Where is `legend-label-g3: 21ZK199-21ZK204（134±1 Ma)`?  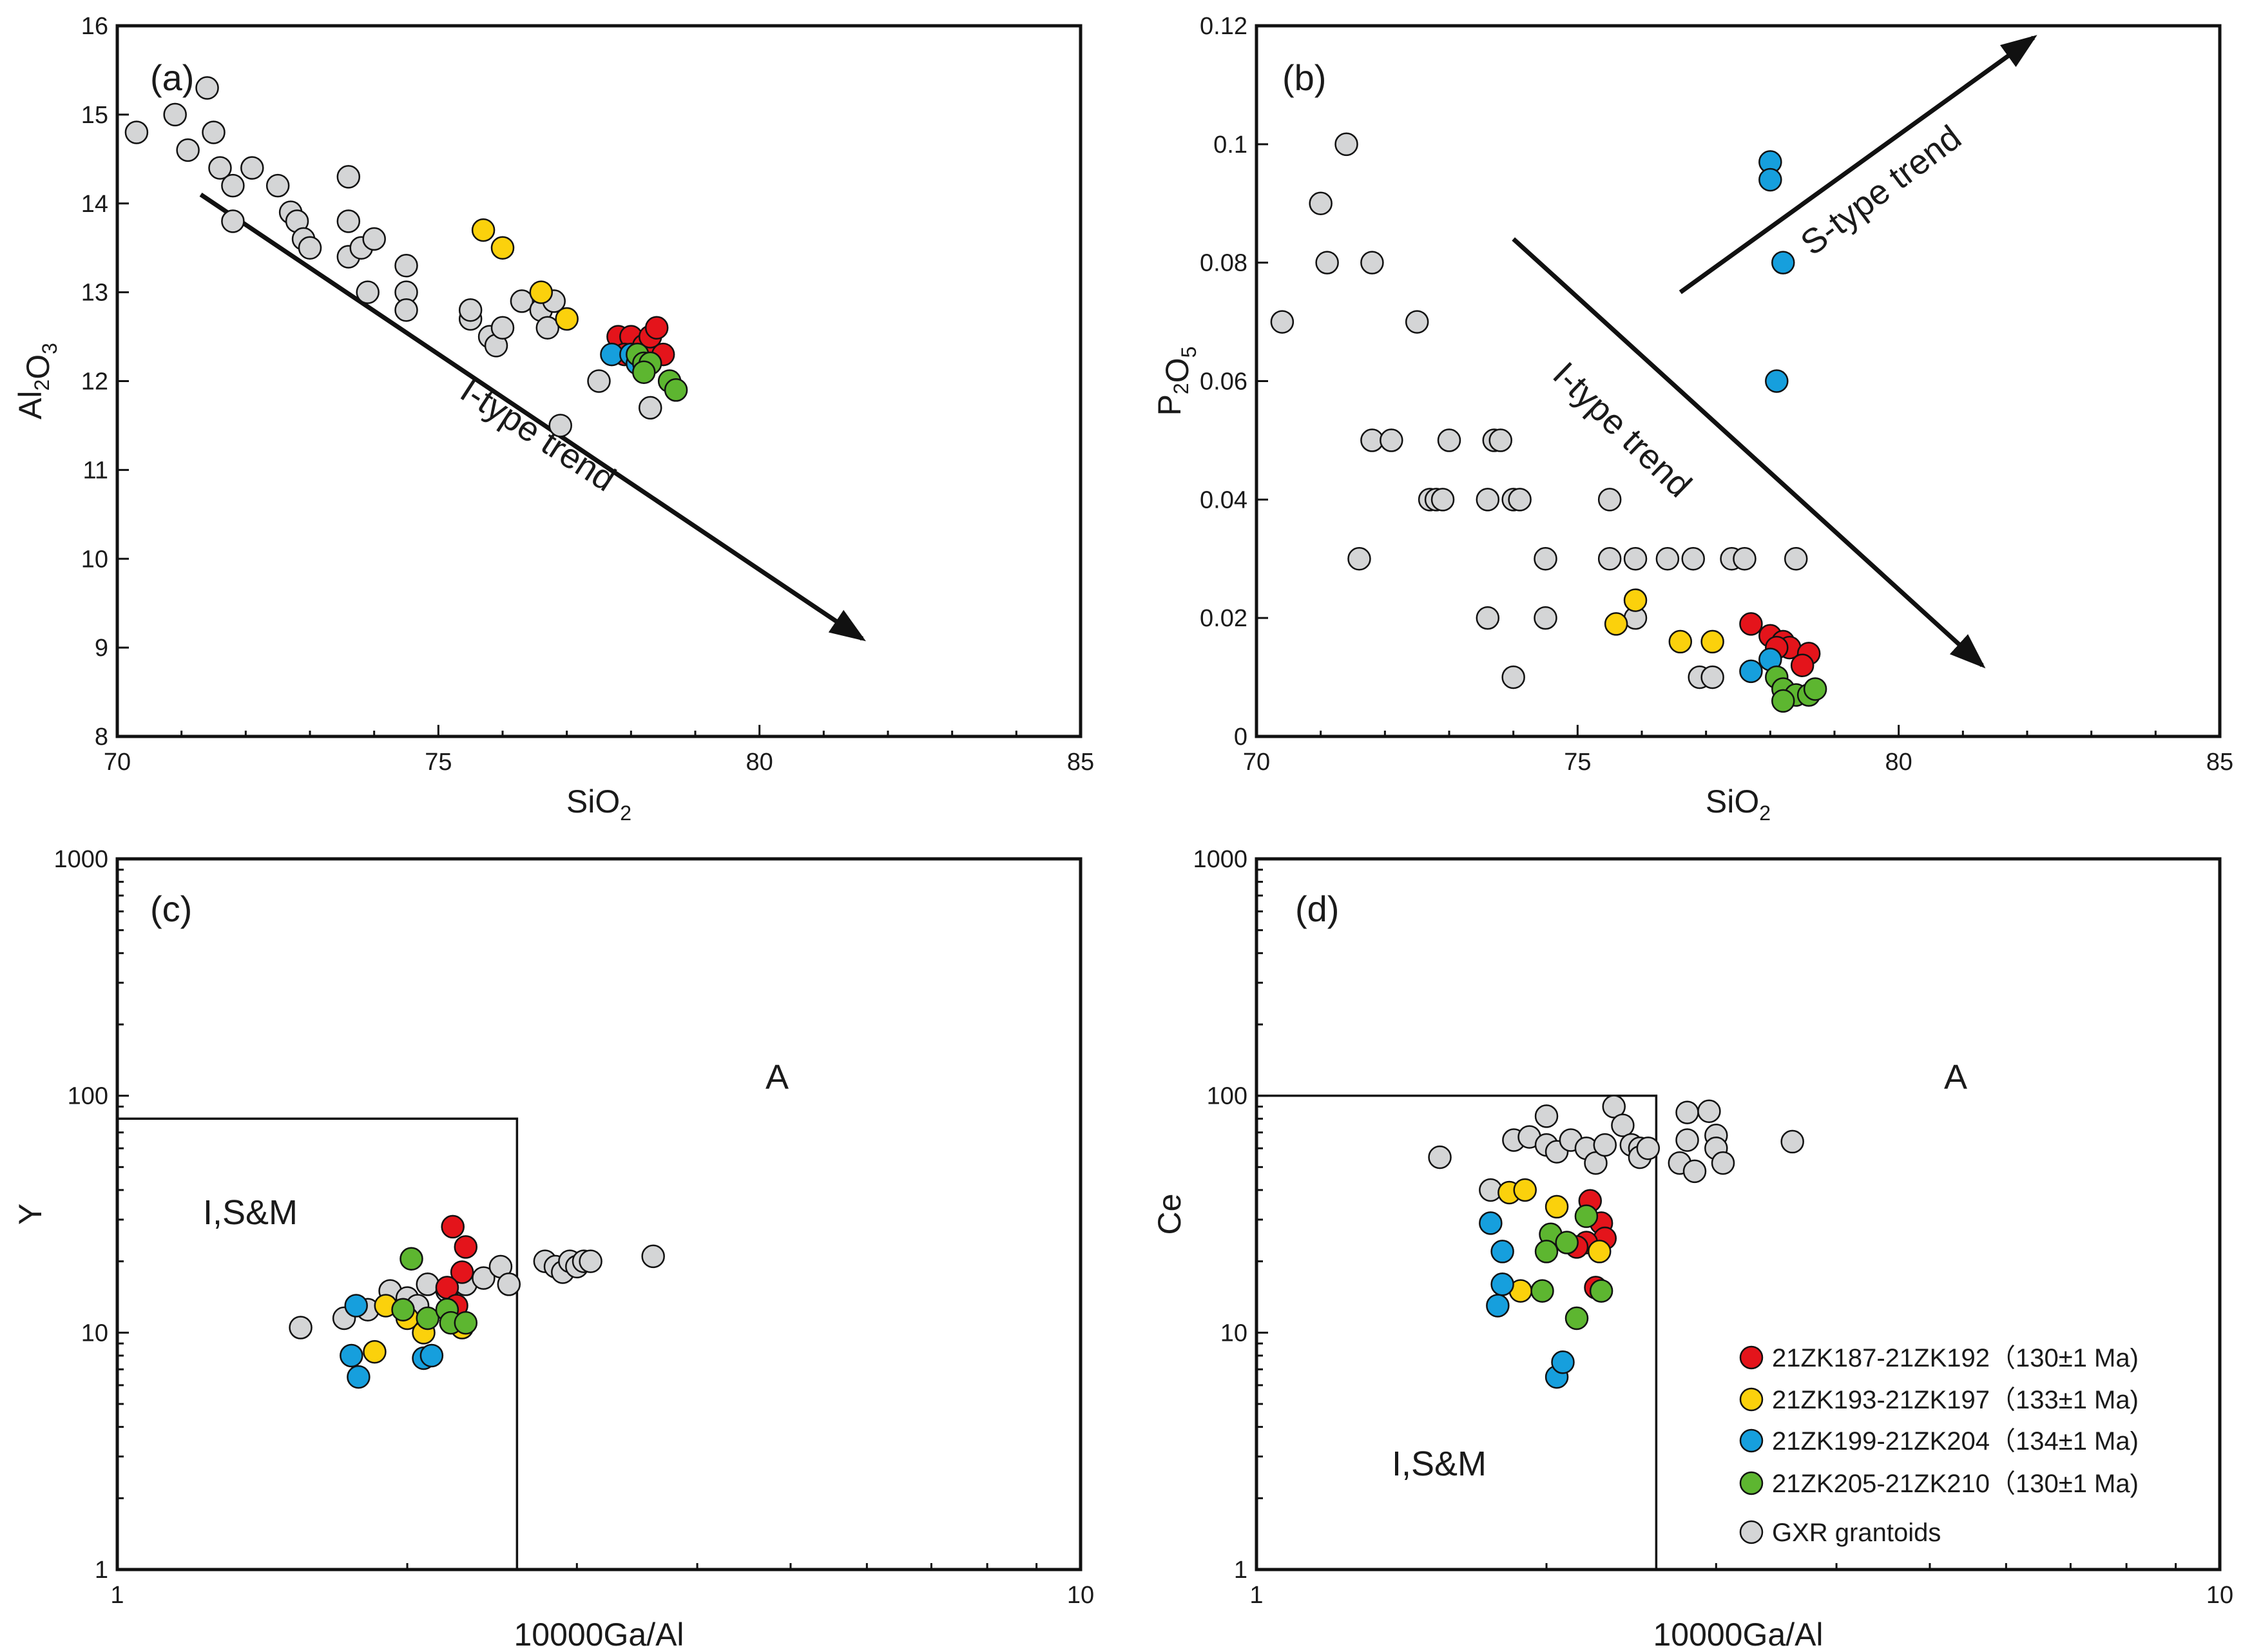
legend-label-g3: 21ZK199-21ZK204（134±1 Ma) is located at coordinates (1955, 1441).